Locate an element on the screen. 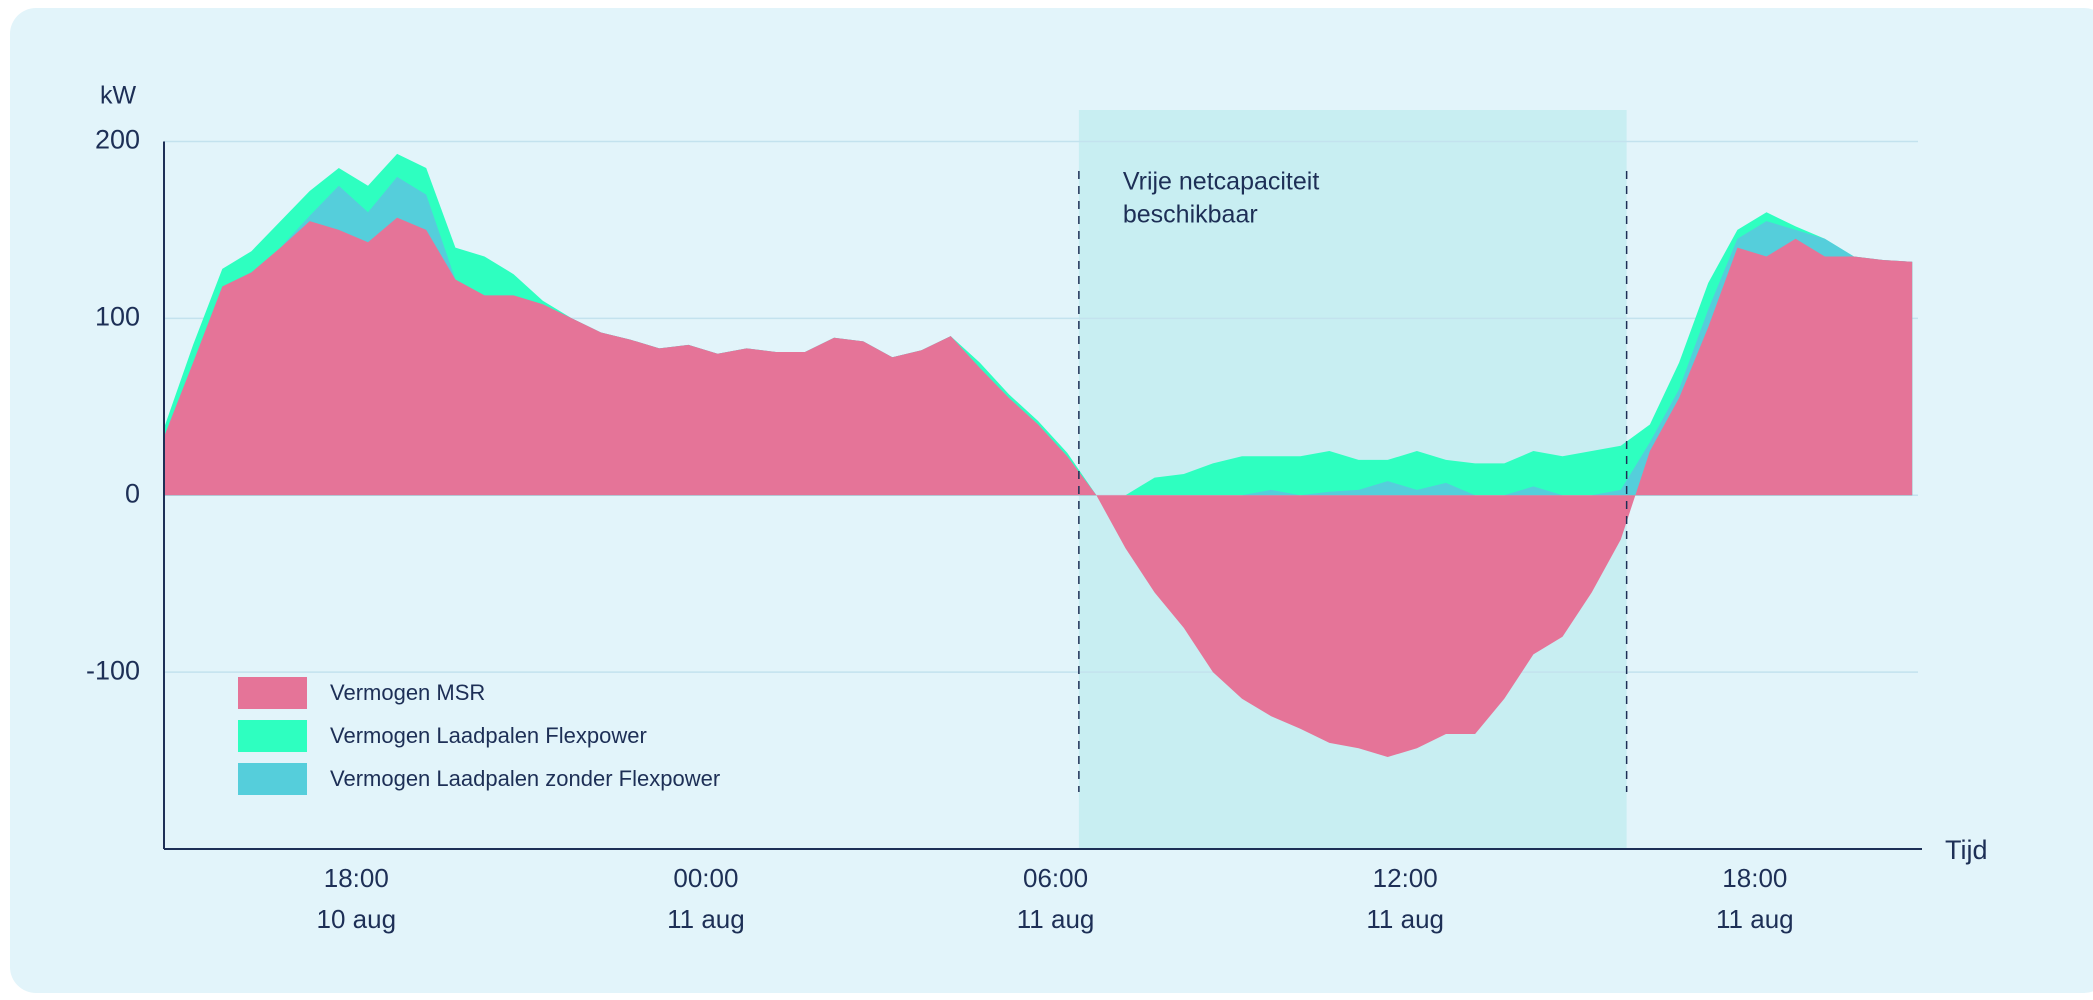 This screenshot has width=2093, height=1000. legend-label: Vermogen Laadpalen Flexpower is located at coordinates (488, 735).